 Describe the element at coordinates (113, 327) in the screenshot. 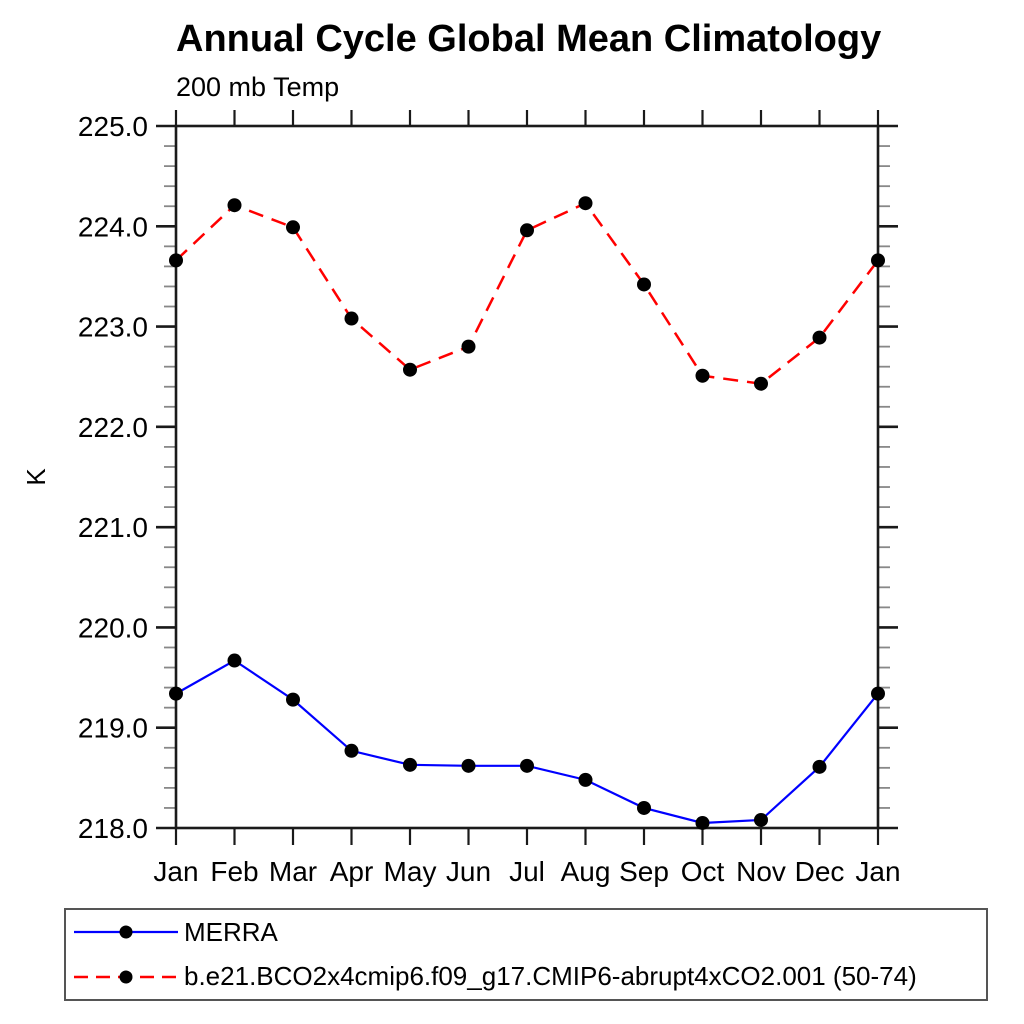

I see `y-tick-label: 223.0` at that location.